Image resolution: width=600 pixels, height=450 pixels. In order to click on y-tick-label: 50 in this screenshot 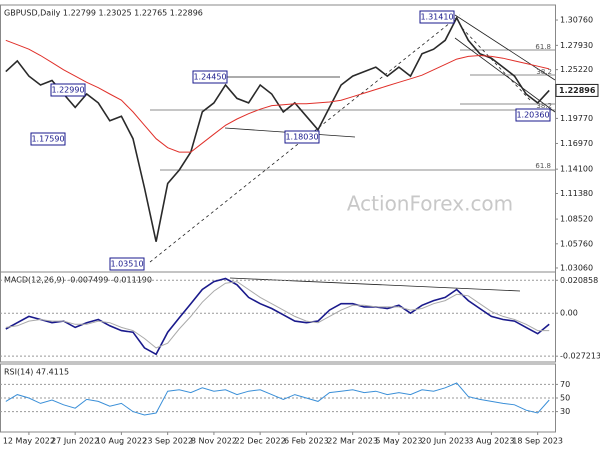, I will do `click(565, 398)`.